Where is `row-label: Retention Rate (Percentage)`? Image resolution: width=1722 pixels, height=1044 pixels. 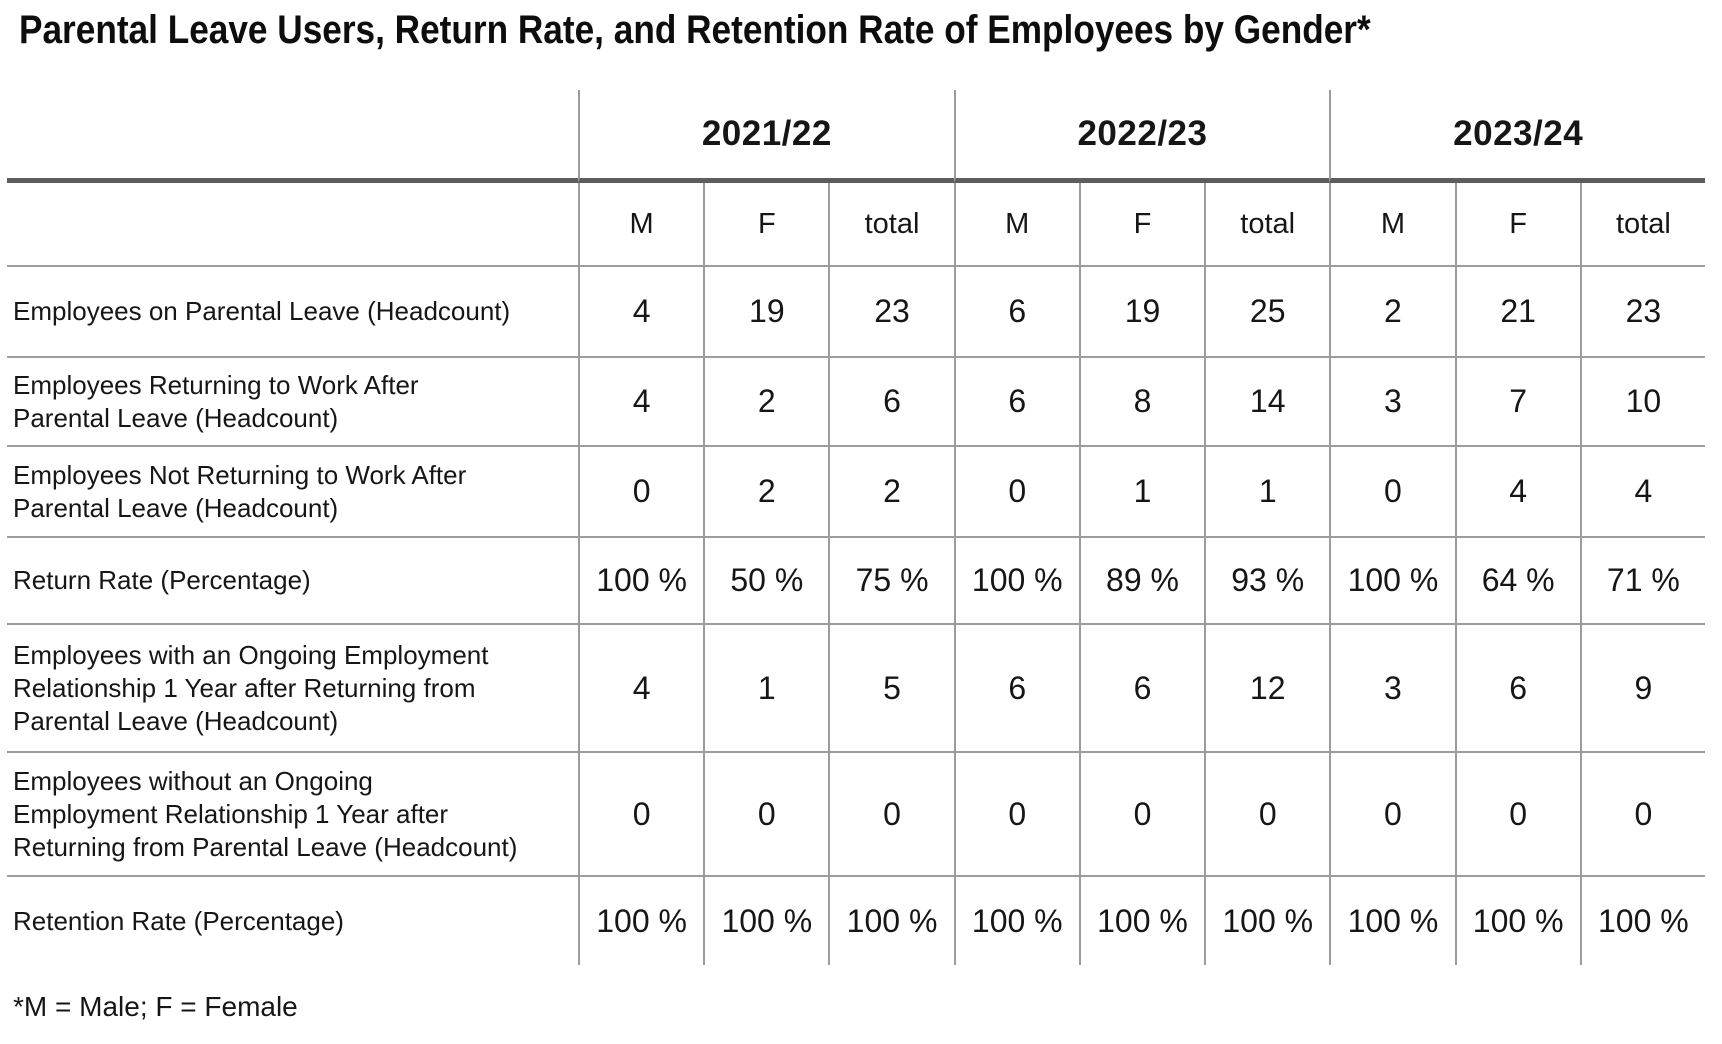 row-label: Retention Rate (Percentage) is located at coordinates (178, 920).